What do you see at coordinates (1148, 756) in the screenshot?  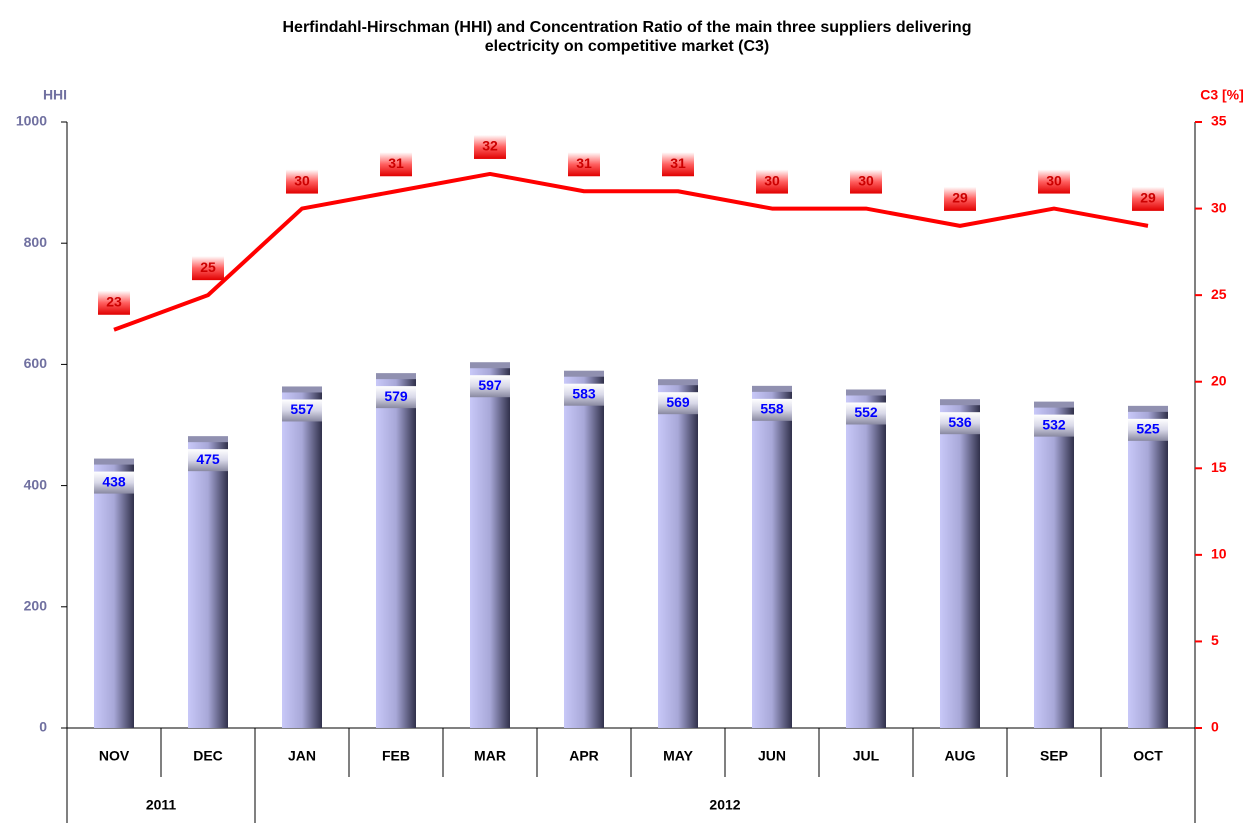 I see `x-tick-label: OCT` at bounding box center [1148, 756].